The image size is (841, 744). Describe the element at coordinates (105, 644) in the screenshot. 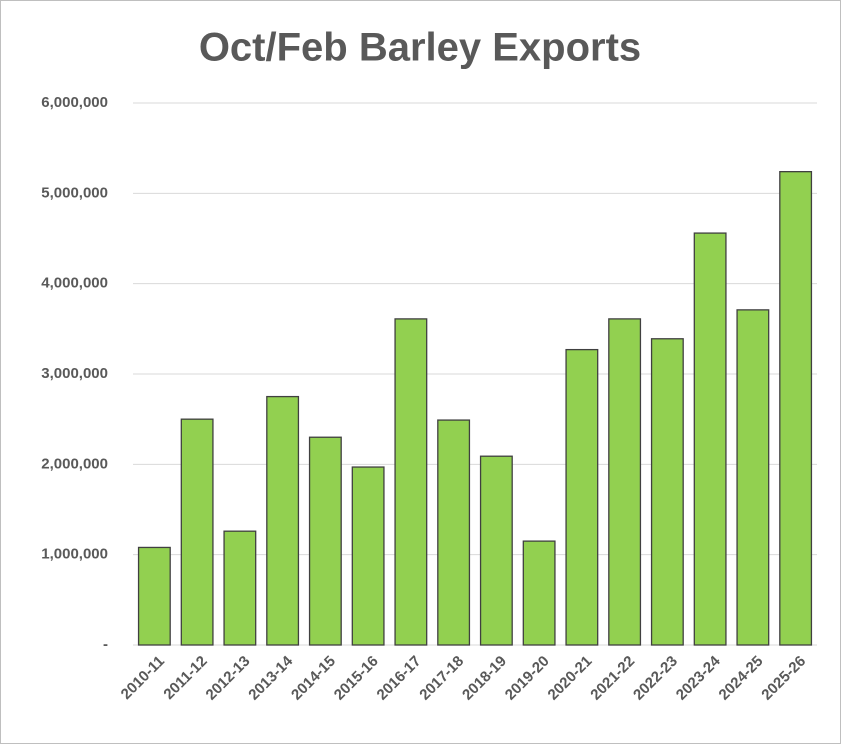

I see `y-tick-label: -` at that location.